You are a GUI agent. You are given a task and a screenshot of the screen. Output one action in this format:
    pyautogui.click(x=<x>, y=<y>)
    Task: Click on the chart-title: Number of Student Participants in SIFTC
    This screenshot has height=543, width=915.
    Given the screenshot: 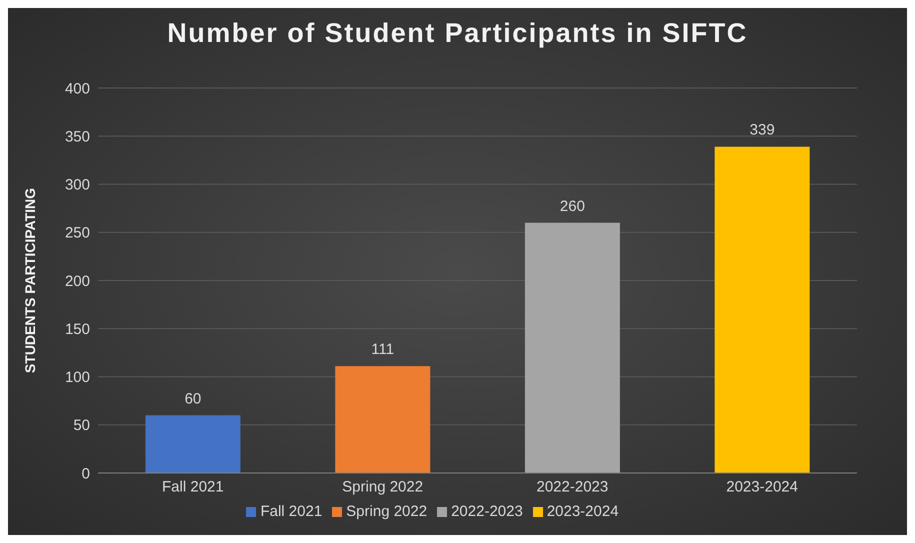 What is the action you would take?
    pyautogui.click(x=457, y=34)
    